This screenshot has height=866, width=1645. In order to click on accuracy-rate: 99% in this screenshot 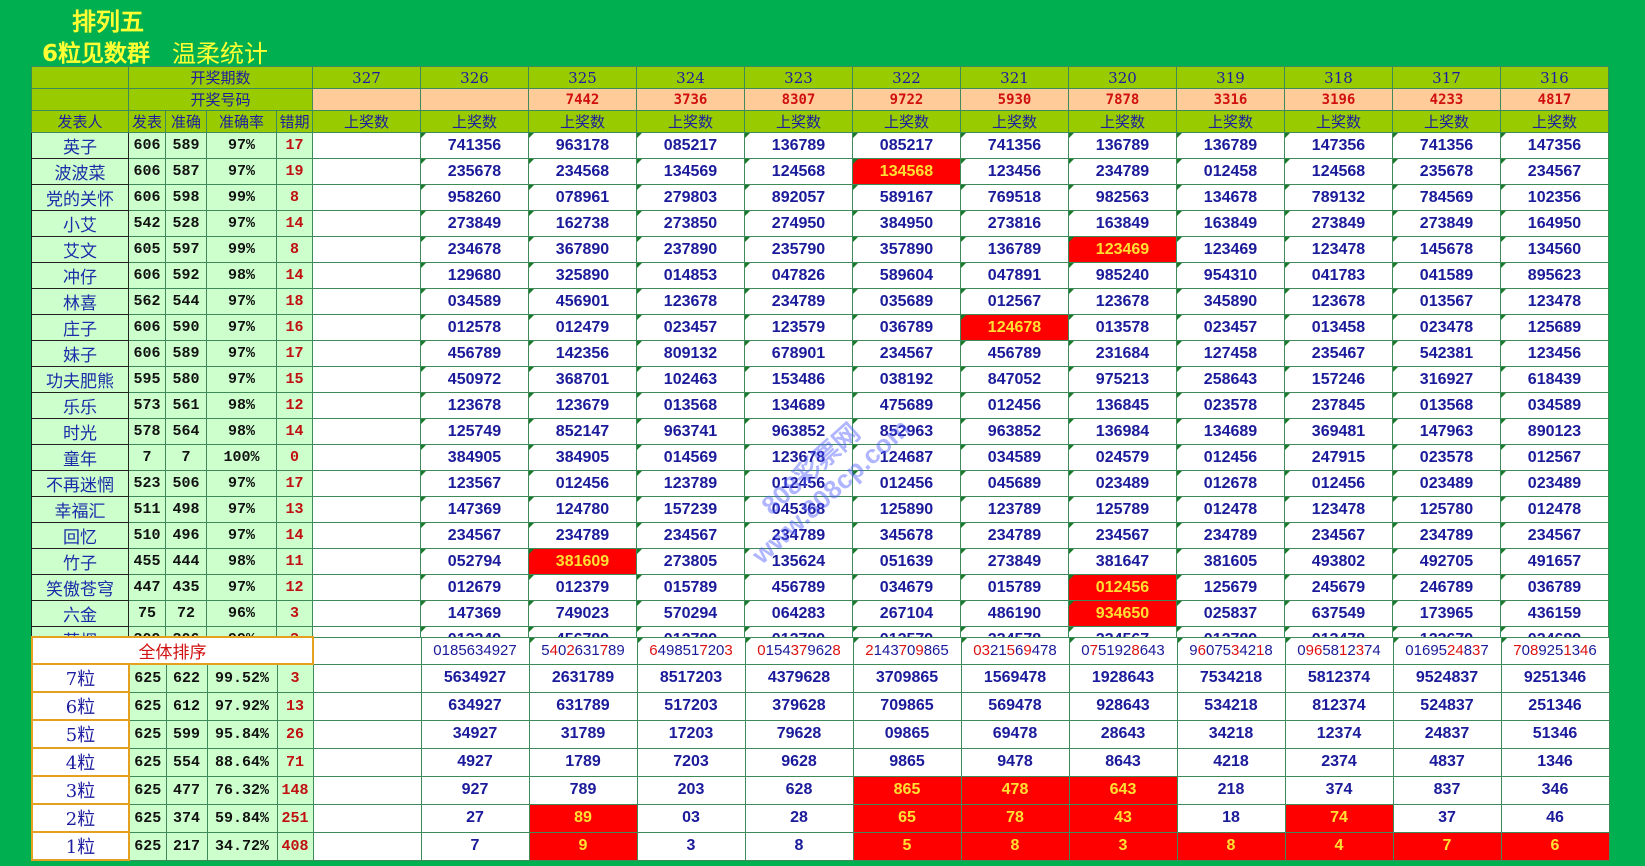, I will do `click(241, 197)`.